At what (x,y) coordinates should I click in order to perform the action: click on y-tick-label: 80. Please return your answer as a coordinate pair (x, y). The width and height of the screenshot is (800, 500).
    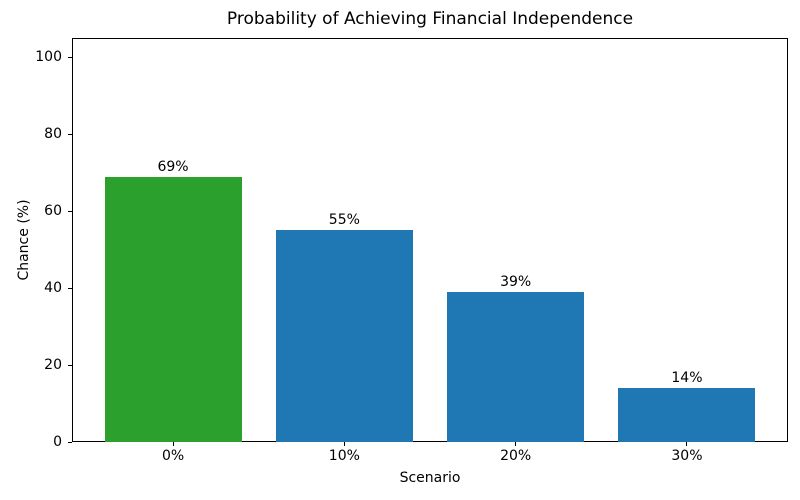
    Looking at the image, I should click on (53, 134).